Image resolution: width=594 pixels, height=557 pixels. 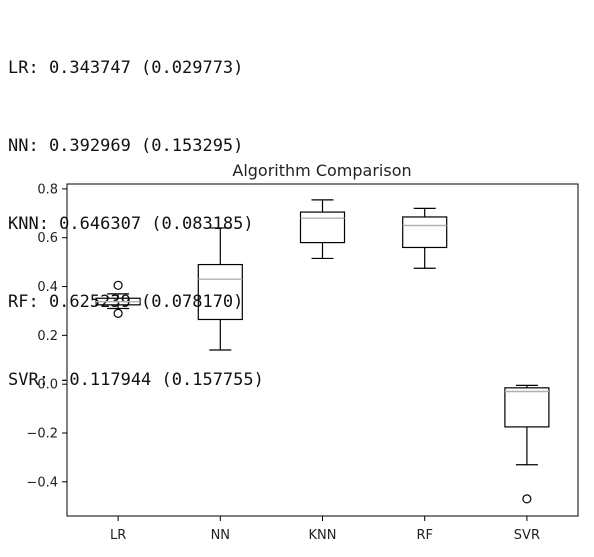 What do you see at coordinates (527, 444) in the screenshot?
I see `box-svr` at bounding box center [527, 444].